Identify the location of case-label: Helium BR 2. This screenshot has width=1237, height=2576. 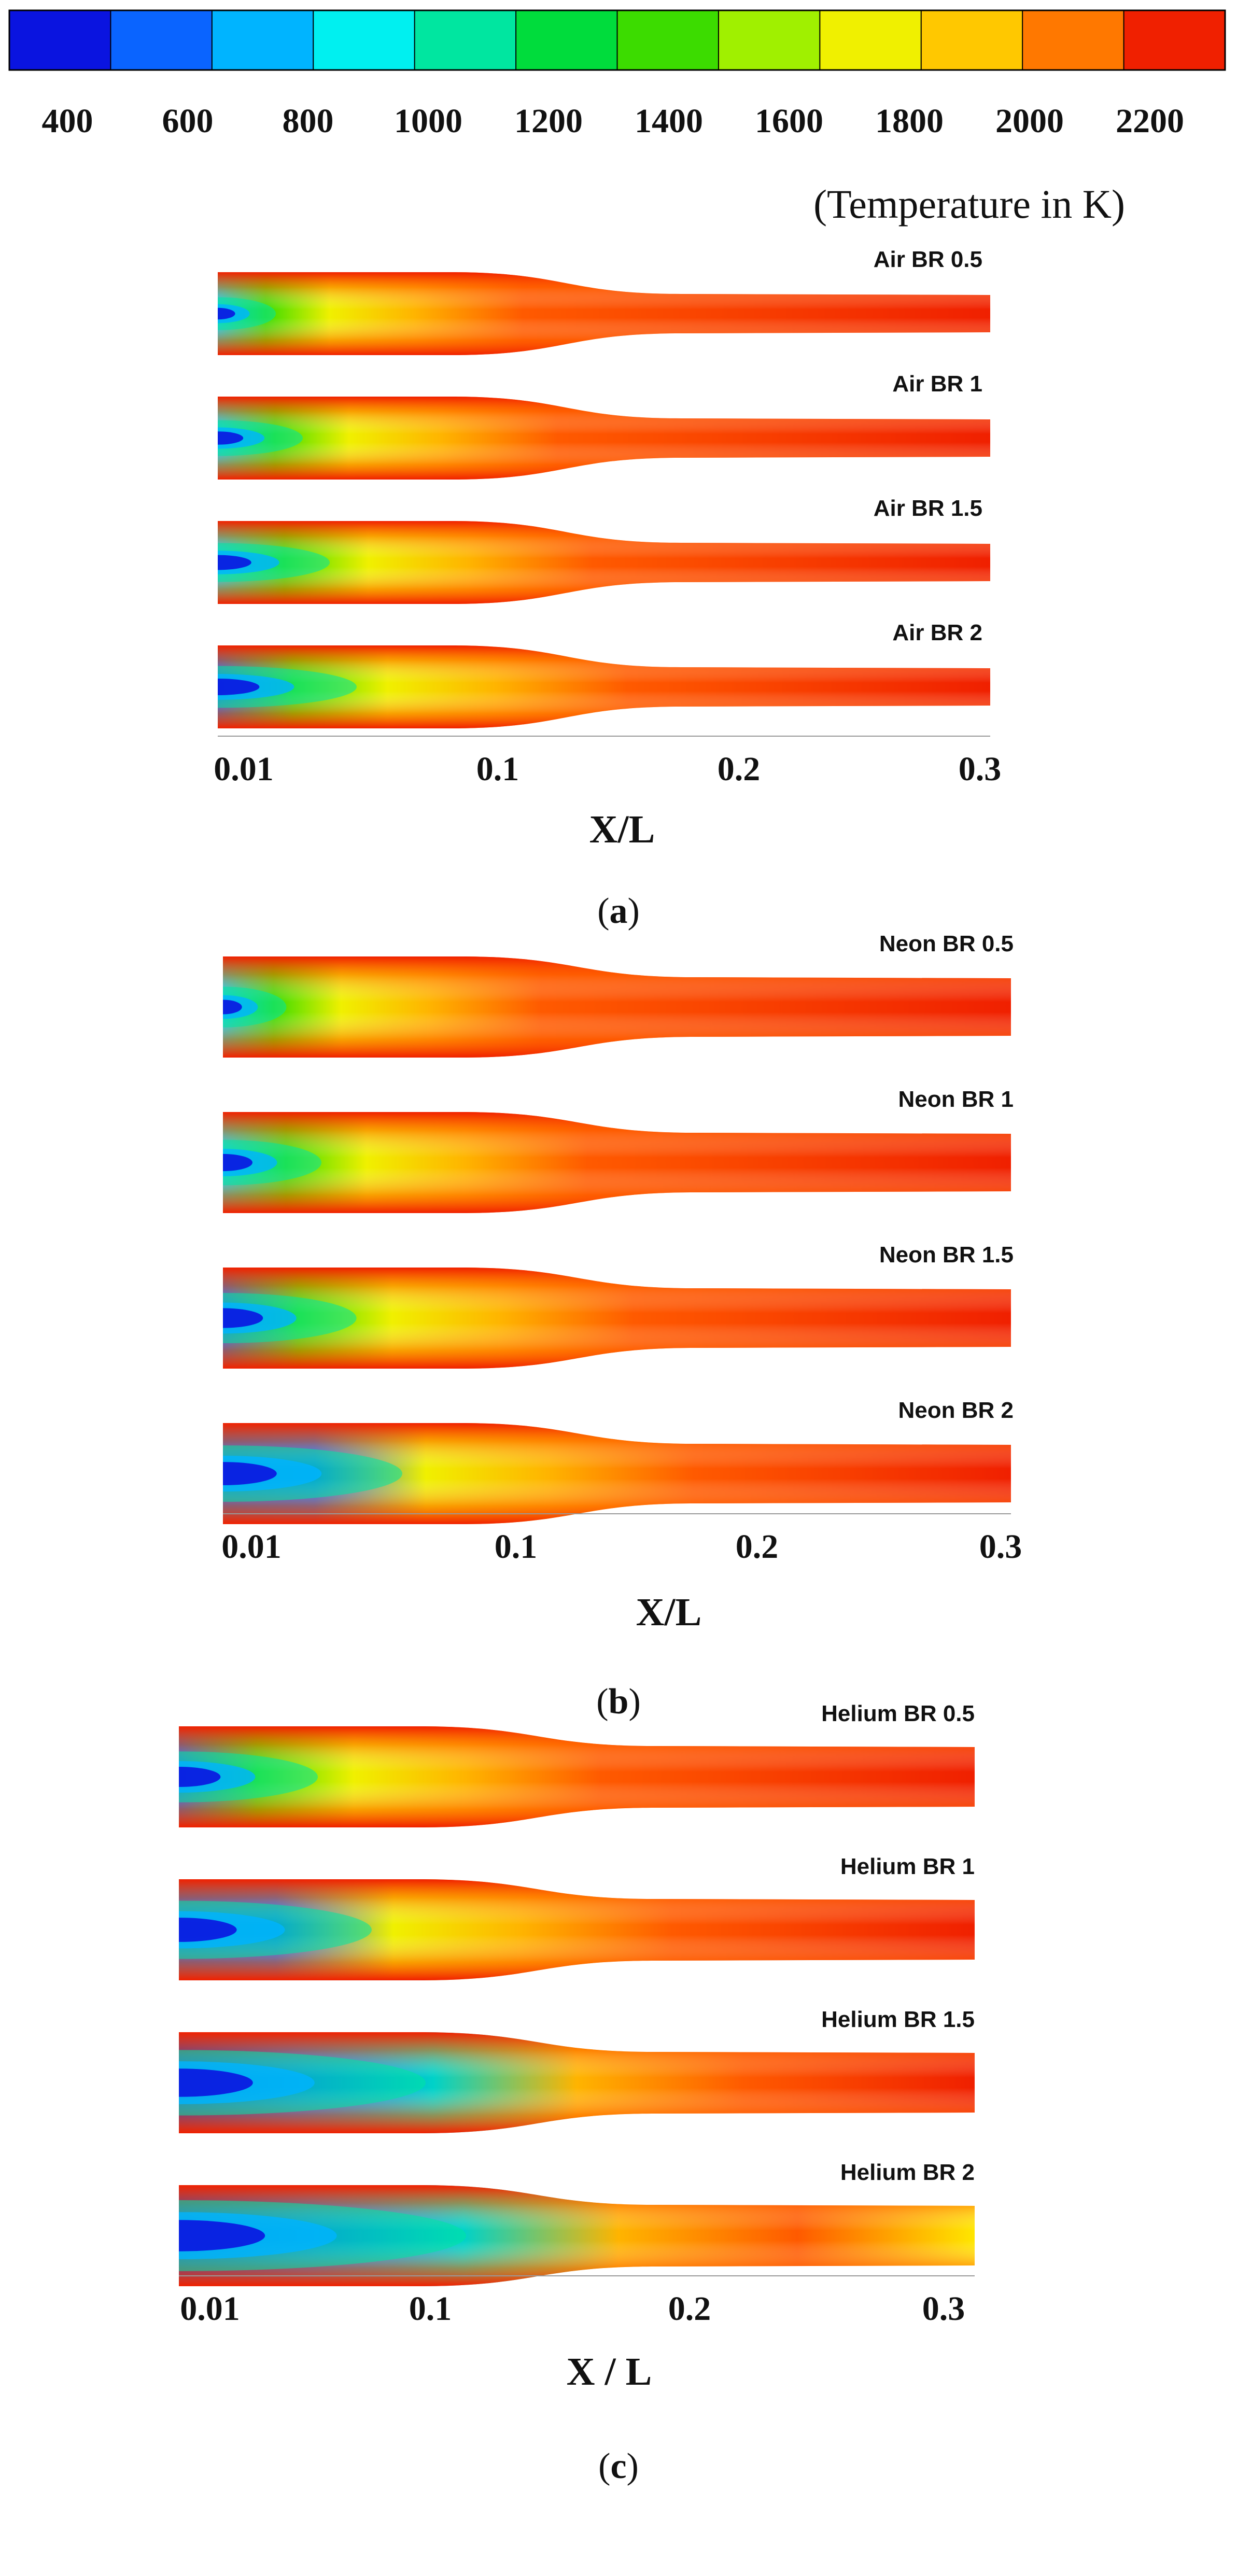
(907, 2172).